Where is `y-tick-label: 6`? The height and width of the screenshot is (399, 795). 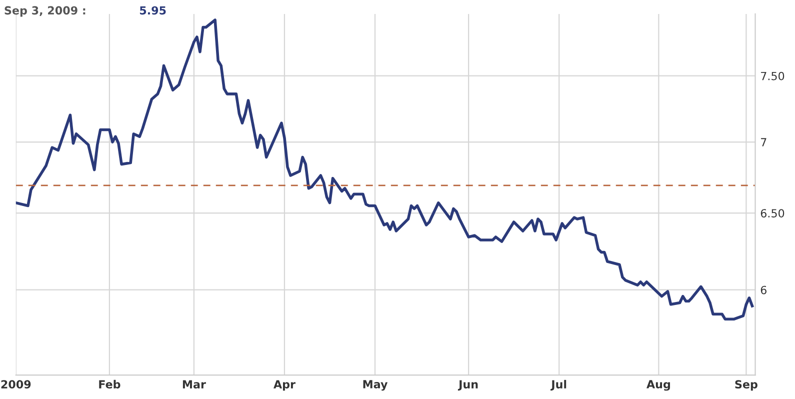
y-tick-label: 6 is located at coordinates (763, 290).